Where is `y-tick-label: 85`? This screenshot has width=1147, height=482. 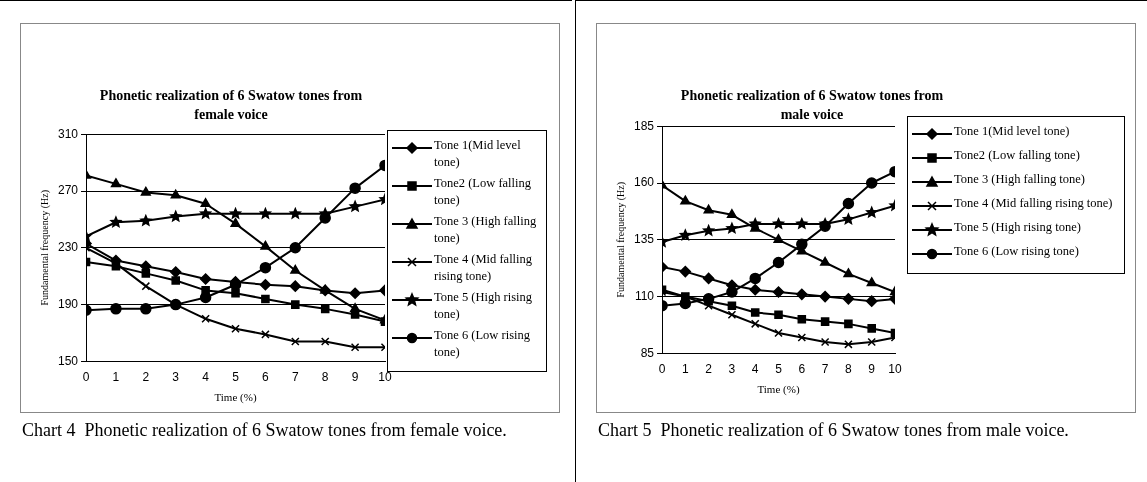
y-tick-label: 85 is located at coordinates (647, 352).